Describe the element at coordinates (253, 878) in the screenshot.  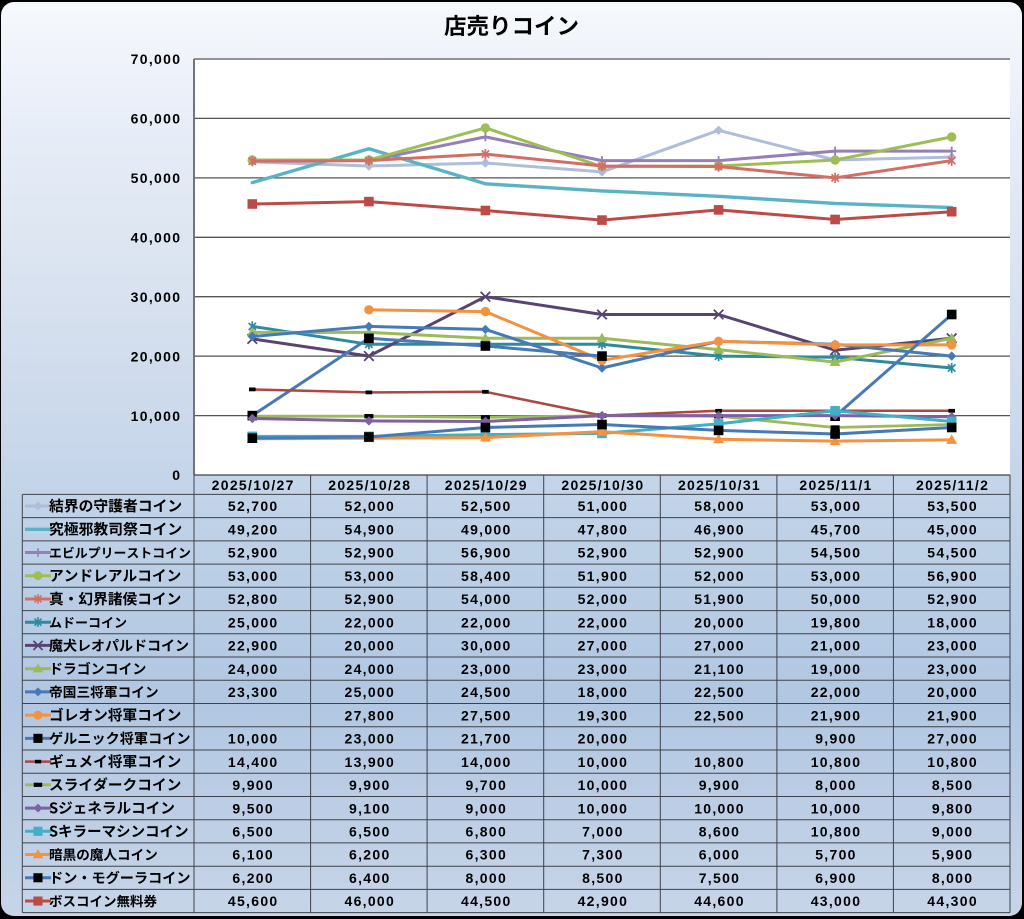
I see `svg-text: 6,200` at that location.